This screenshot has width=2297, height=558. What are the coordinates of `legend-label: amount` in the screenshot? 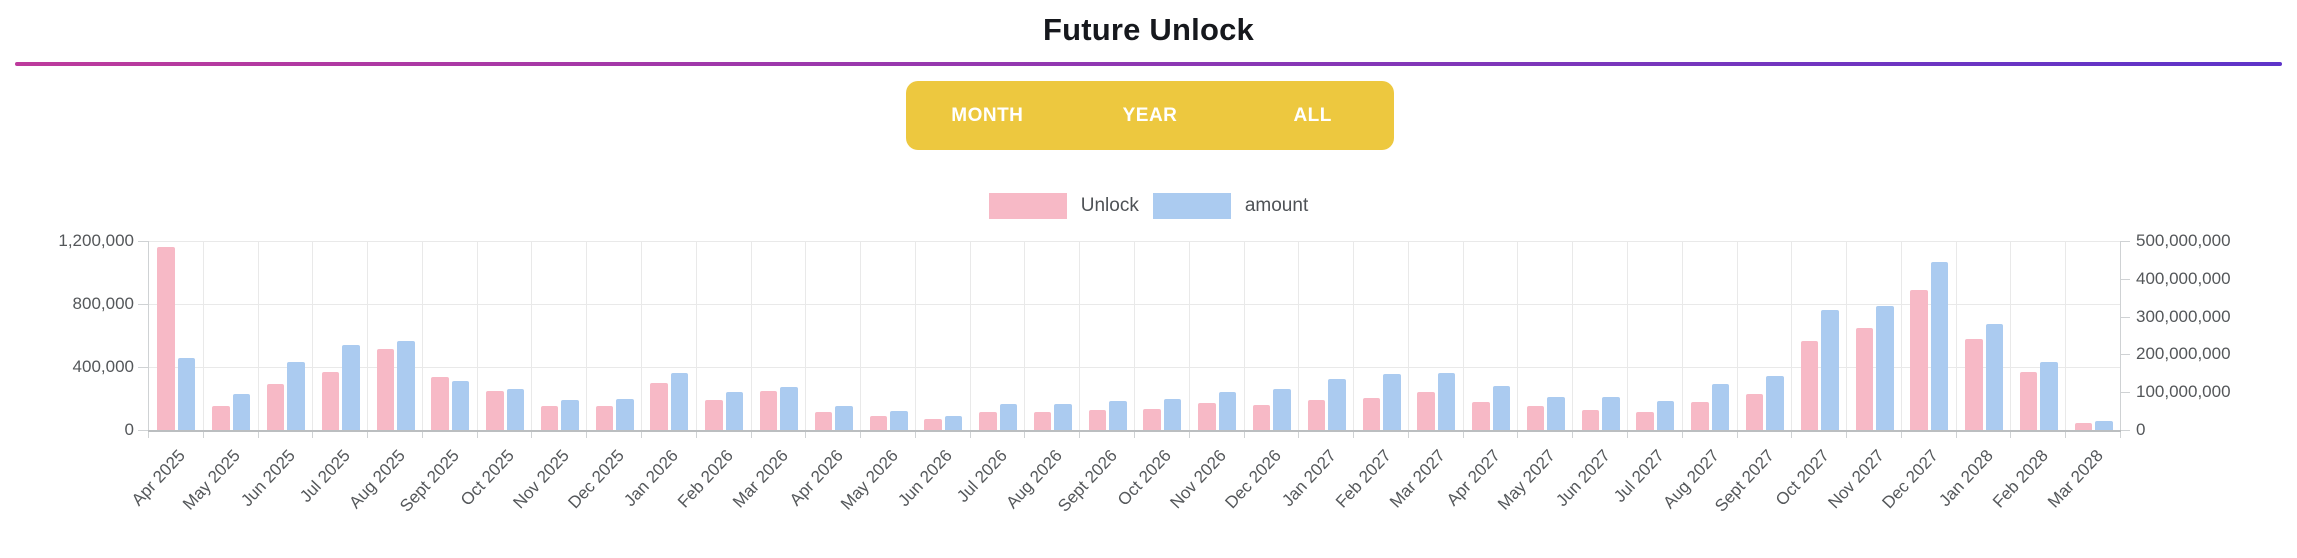 It's located at (1276, 205).